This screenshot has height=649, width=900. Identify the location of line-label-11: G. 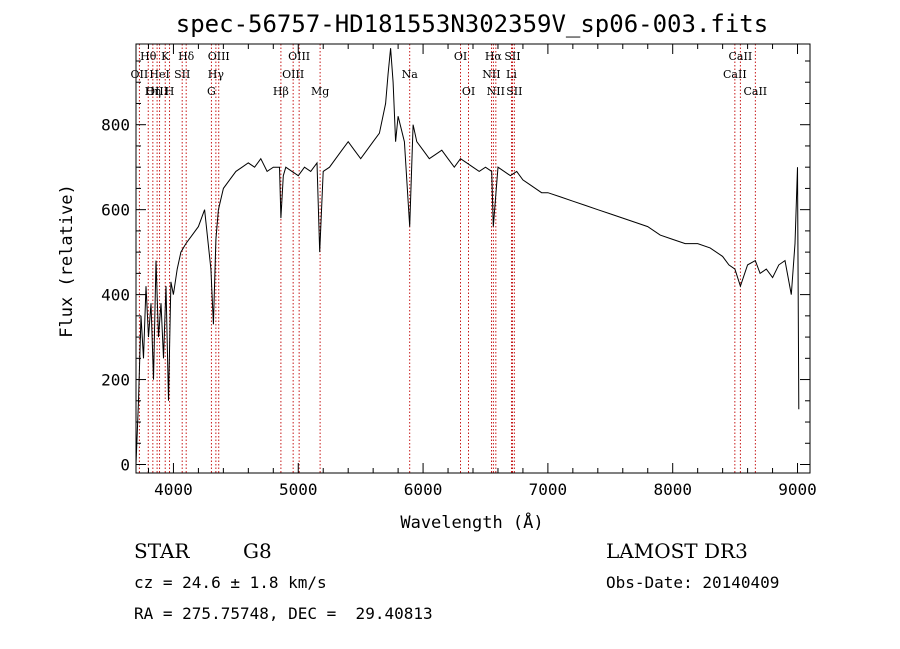
(211, 91).